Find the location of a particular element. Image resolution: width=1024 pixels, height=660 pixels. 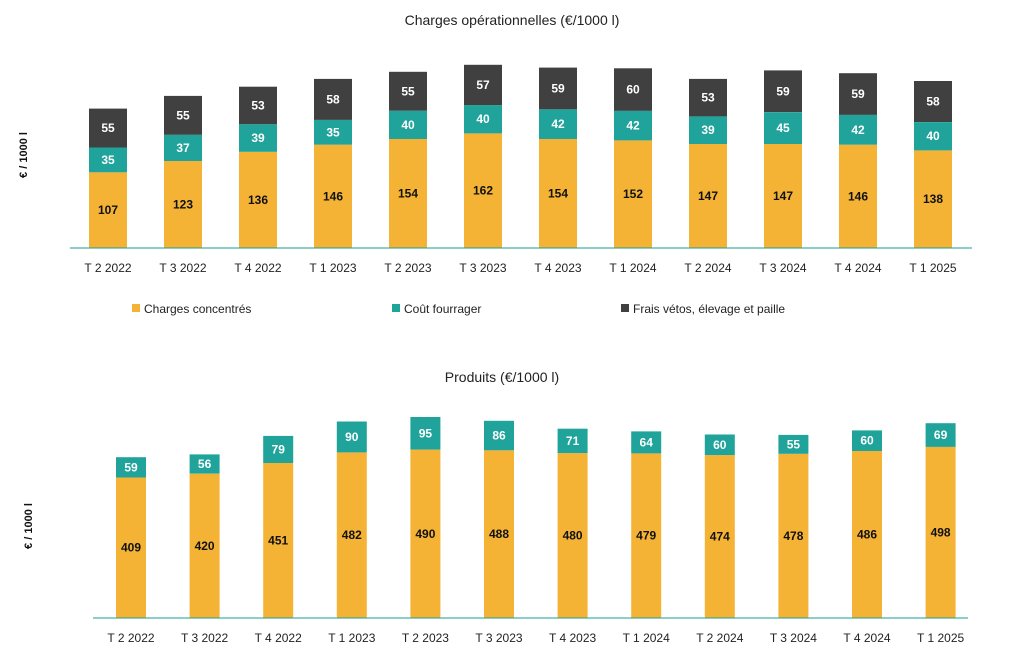

data-label: 64 is located at coordinates (647, 442).